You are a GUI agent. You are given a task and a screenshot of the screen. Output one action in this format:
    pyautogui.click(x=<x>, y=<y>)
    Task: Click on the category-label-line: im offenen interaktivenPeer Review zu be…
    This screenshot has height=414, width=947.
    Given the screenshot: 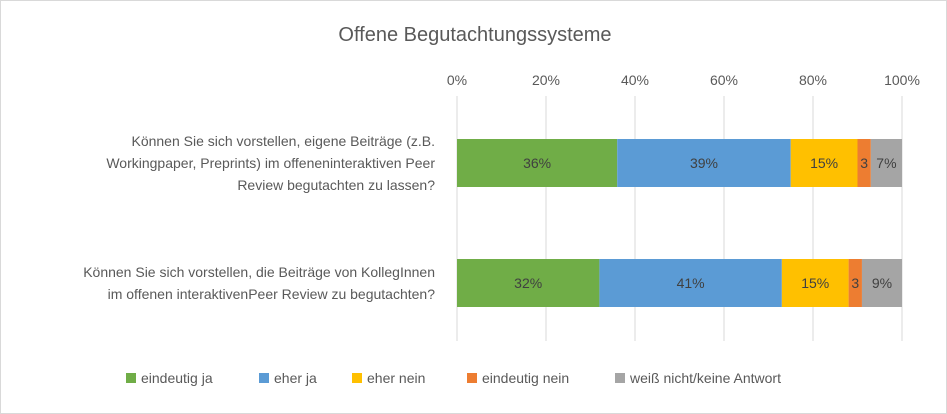 What is the action you would take?
    pyautogui.click(x=272, y=294)
    